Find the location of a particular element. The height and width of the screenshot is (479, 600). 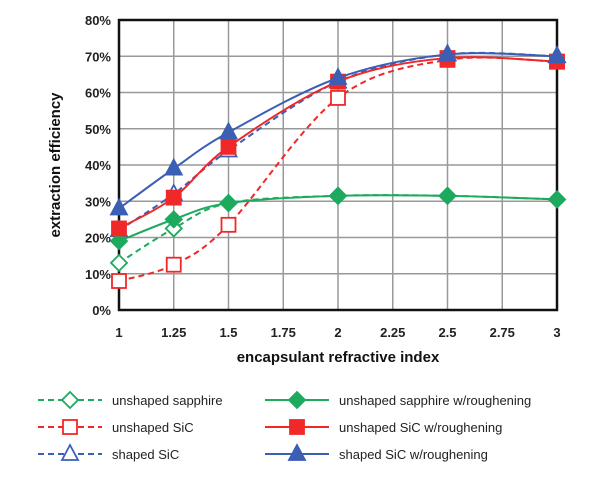

y-tick-label: 60% is located at coordinates (98, 93).